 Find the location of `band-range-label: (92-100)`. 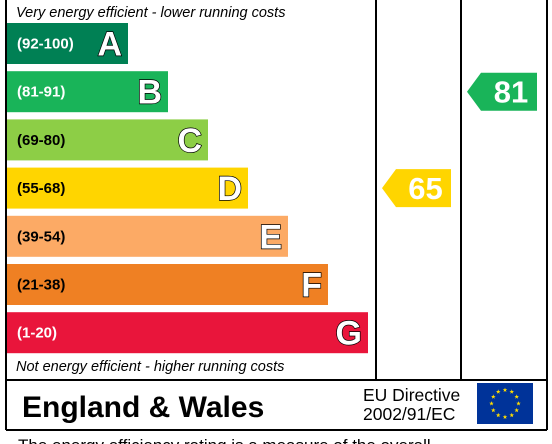

band-range-label: (92-100) is located at coordinates (45, 44).